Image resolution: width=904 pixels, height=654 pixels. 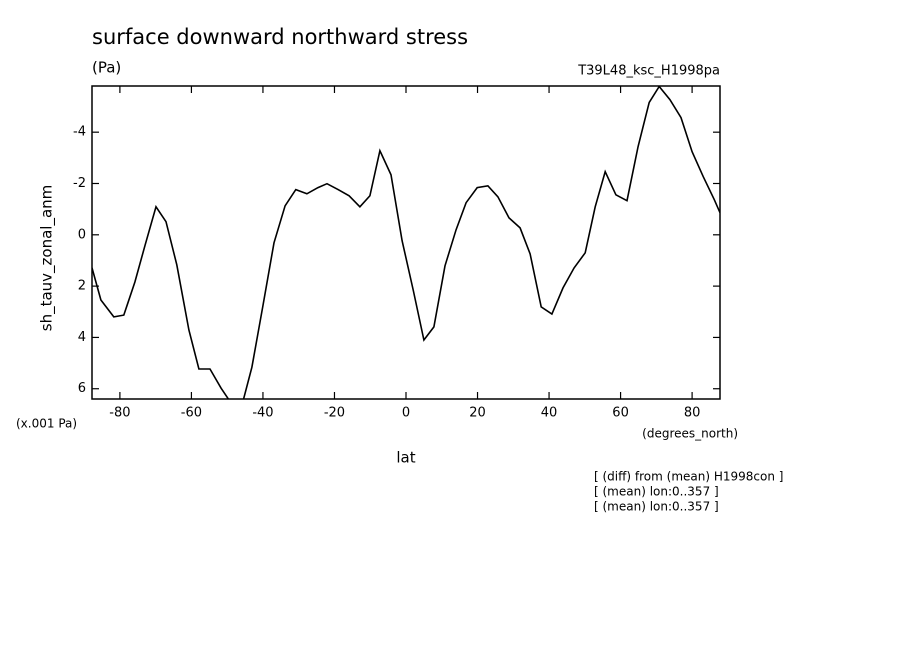 I want to click on subtitle: (Pa), so click(x=106, y=68).